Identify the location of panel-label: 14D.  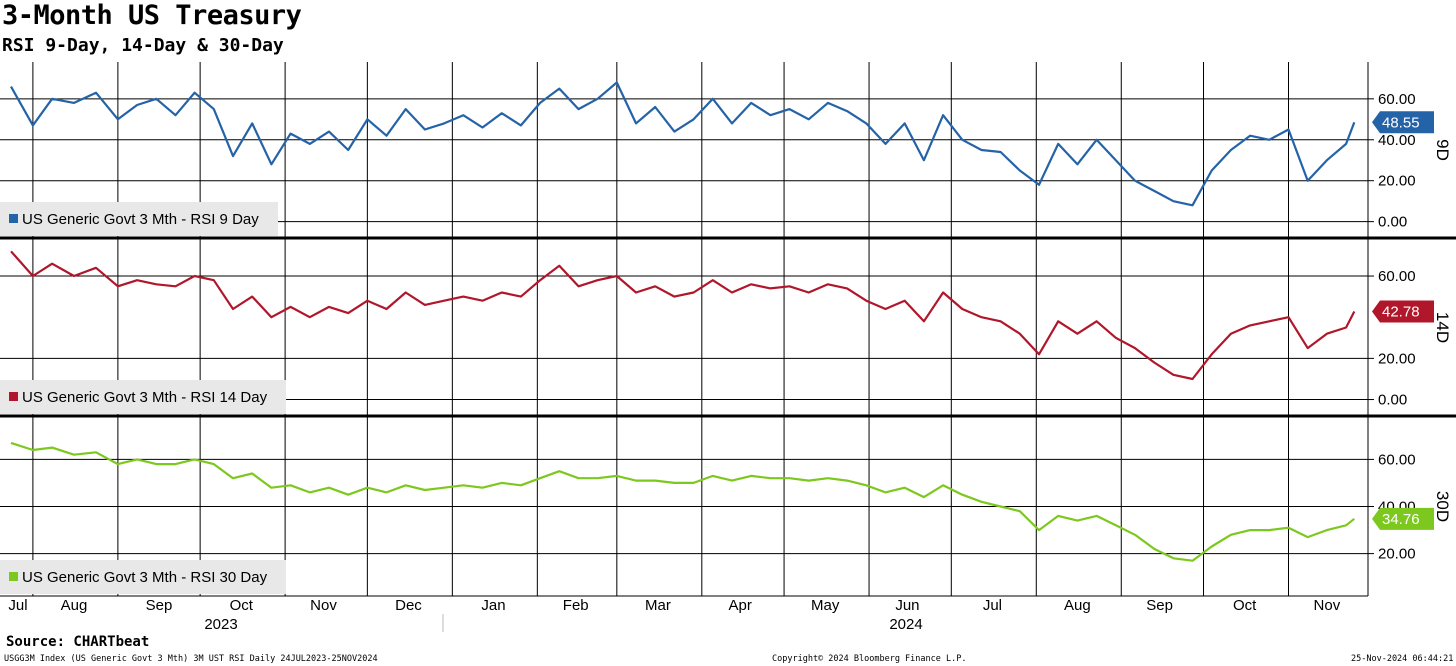
(1442, 327).